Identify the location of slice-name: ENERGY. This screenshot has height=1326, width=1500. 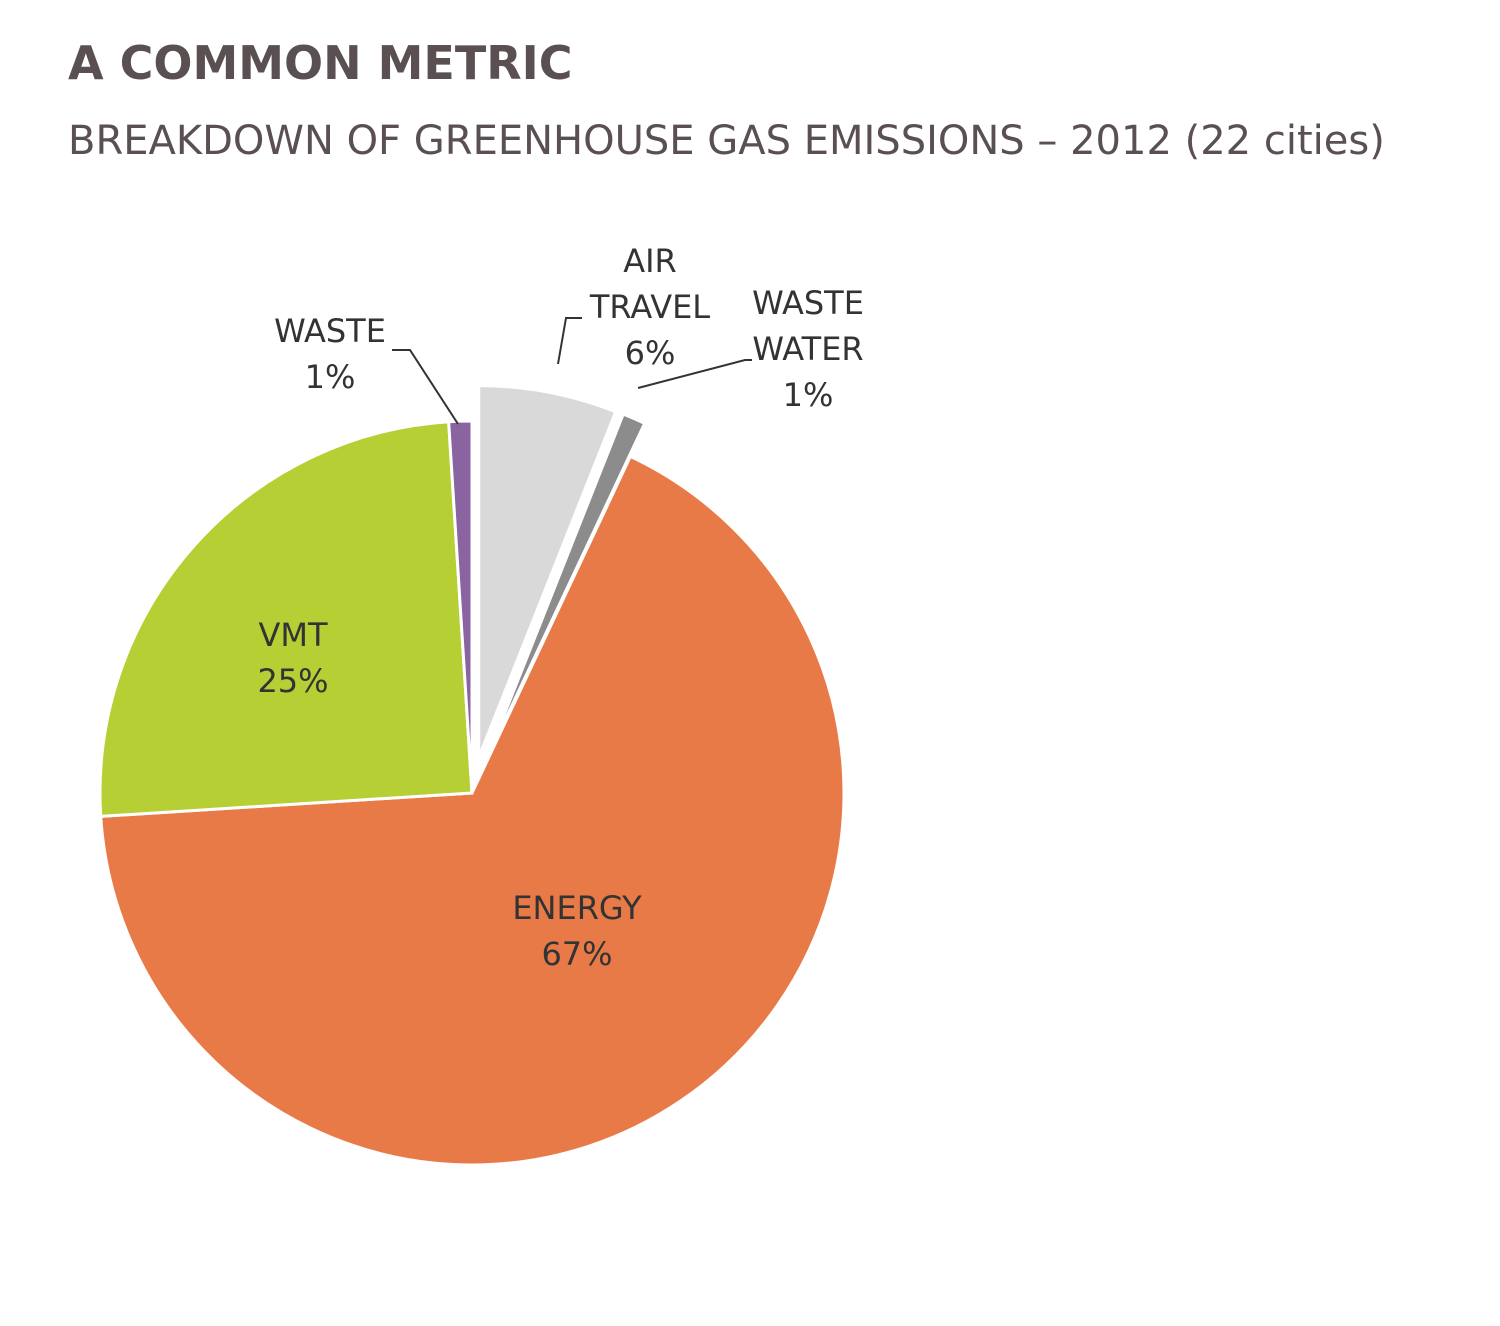
(577, 908).